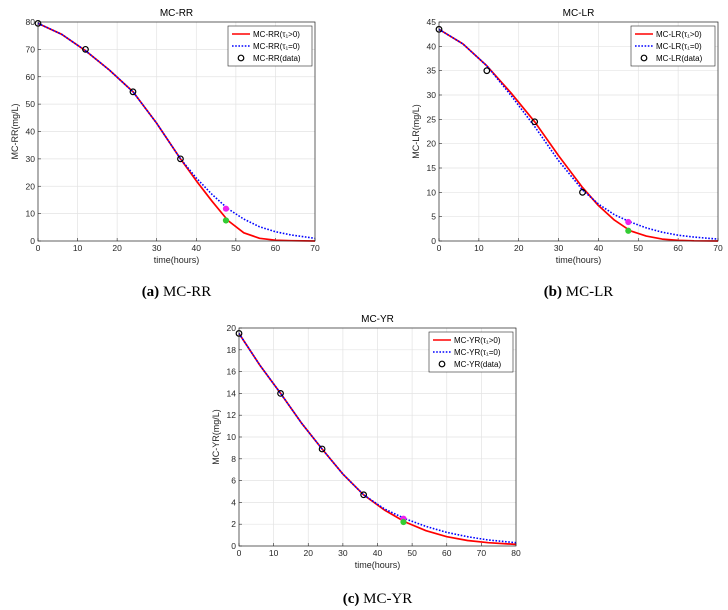  Describe the element at coordinates (377, 319) in the screenshot. I see `chart-title: MC-YR` at that location.